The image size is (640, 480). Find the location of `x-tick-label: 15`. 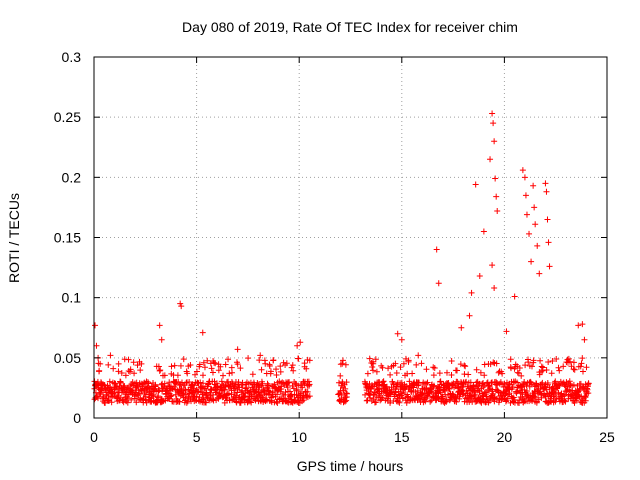

x-tick-label: 15 is located at coordinates (402, 437).